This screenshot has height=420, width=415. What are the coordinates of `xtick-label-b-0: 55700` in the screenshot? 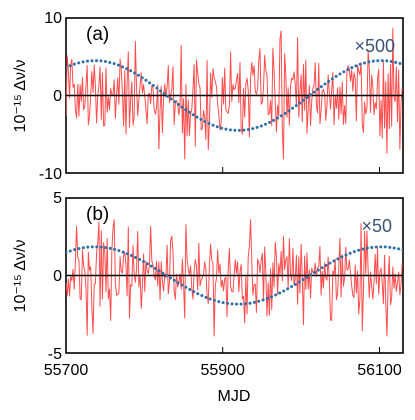 It's located at (66, 370).